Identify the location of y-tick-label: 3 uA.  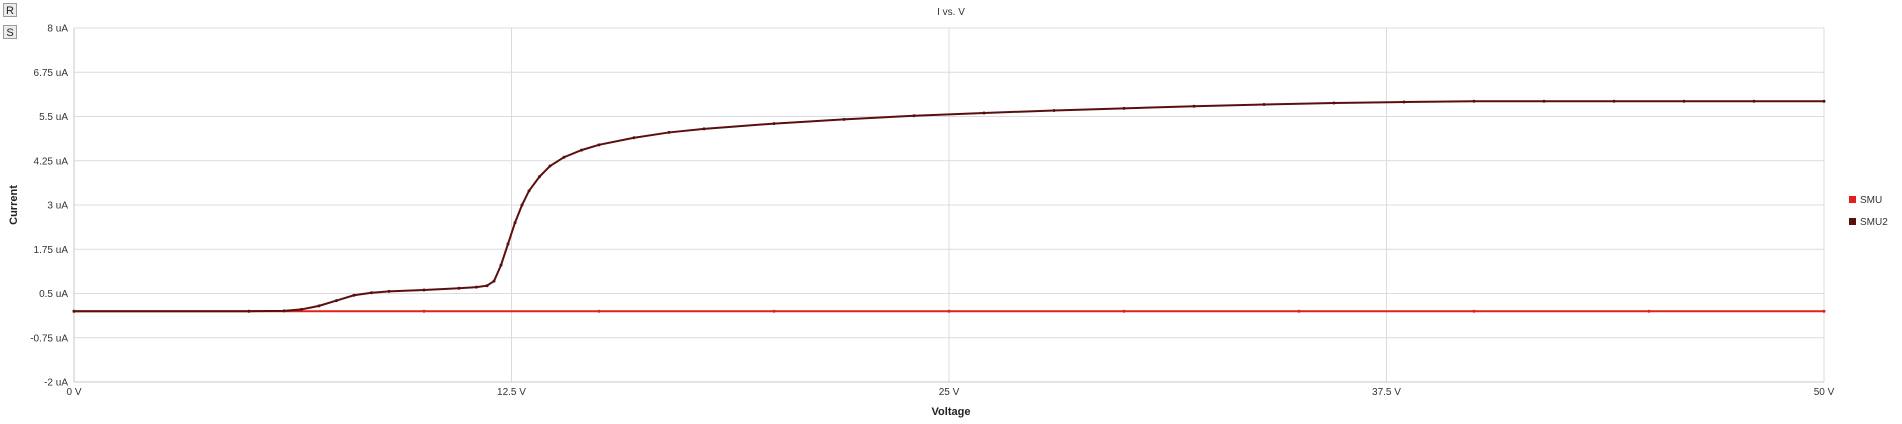
(57, 206).